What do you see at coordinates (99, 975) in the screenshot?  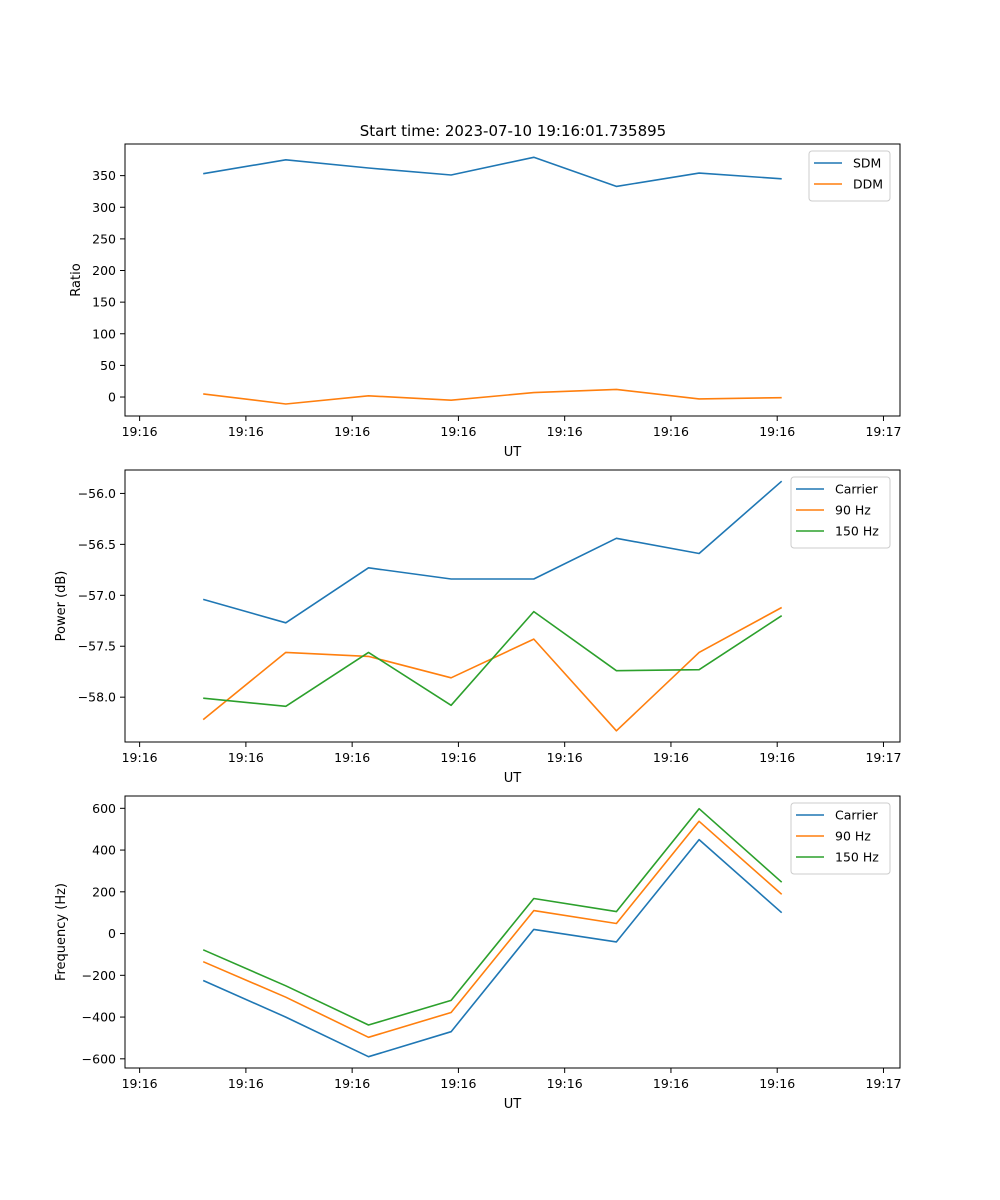 I see `y-tick-label: −200` at bounding box center [99, 975].